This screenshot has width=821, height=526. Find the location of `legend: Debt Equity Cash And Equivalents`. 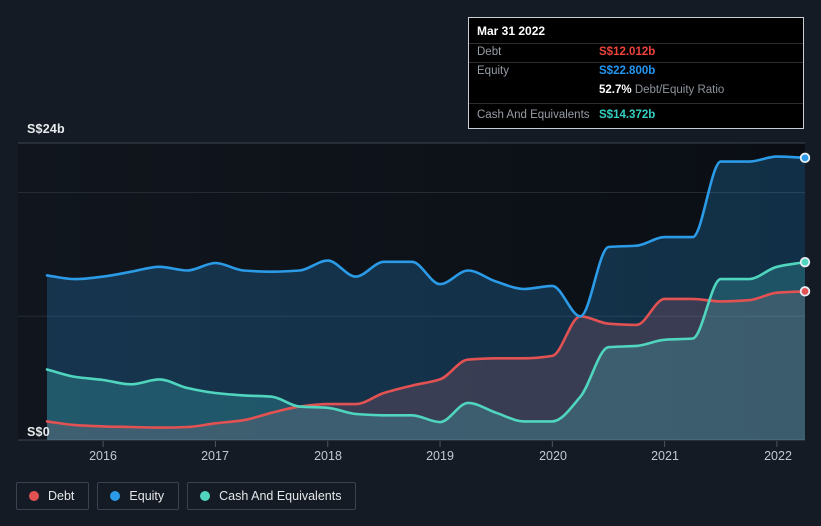

legend: Debt Equity Cash And Equivalents is located at coordinates (186, 496).